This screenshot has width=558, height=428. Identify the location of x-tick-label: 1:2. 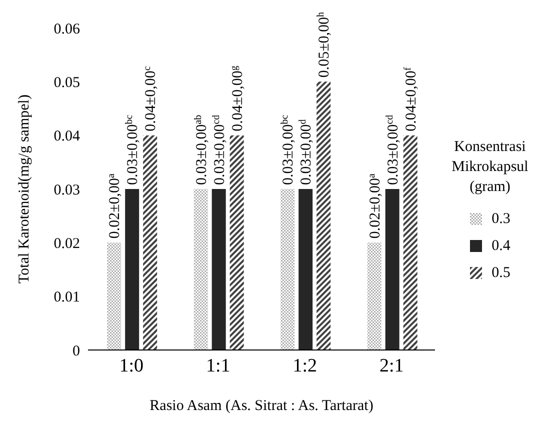
(305, 365).